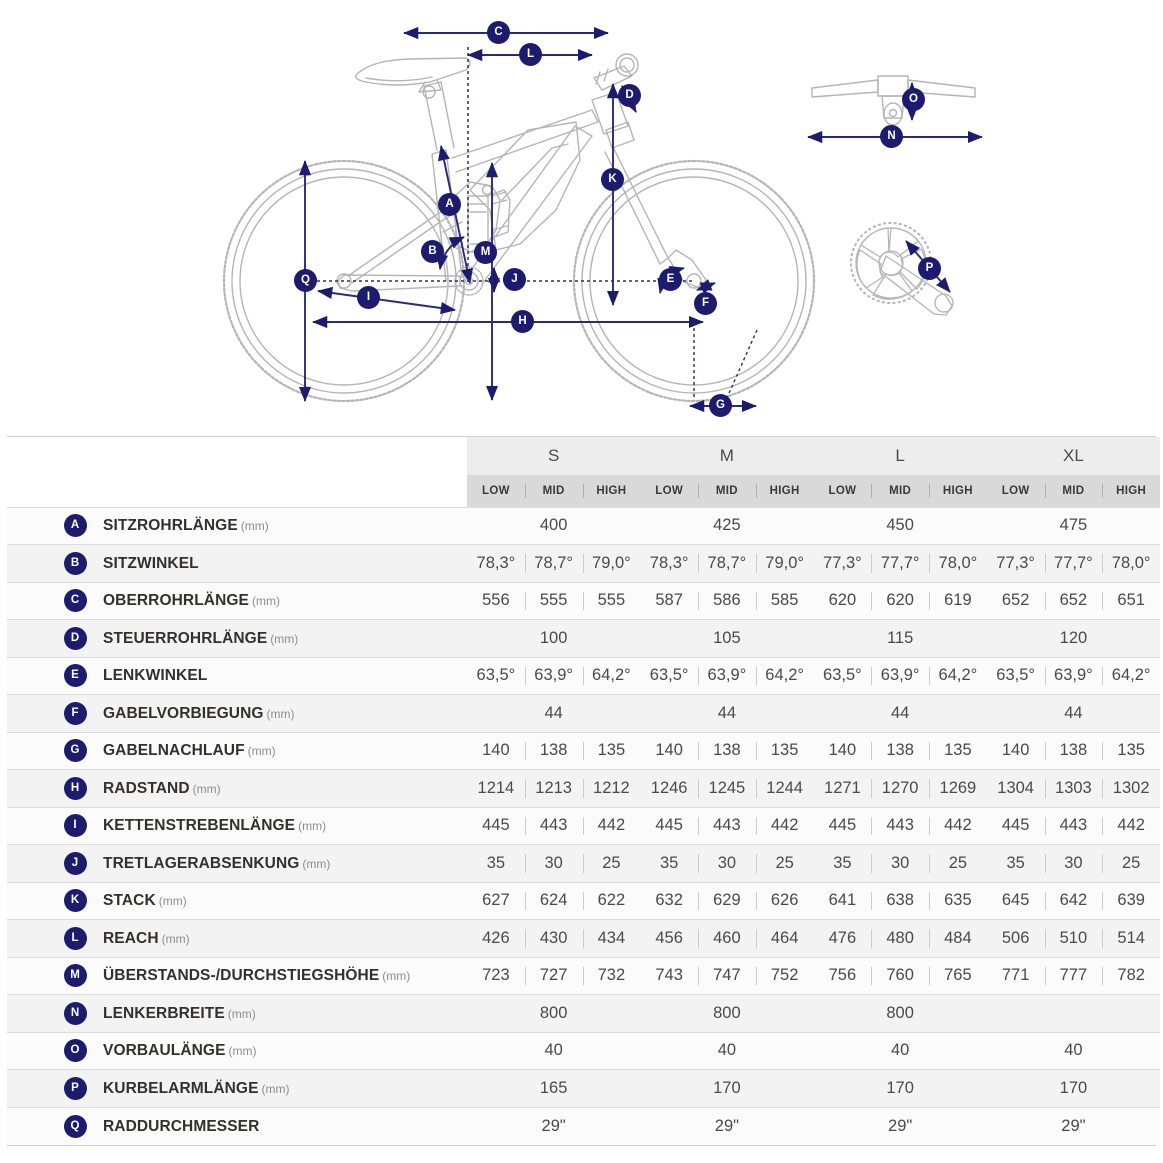 Image resolution: width=1163 pixels, height=1163 pixels. I want to click on row-letter-badge: H, so click(75, 788).